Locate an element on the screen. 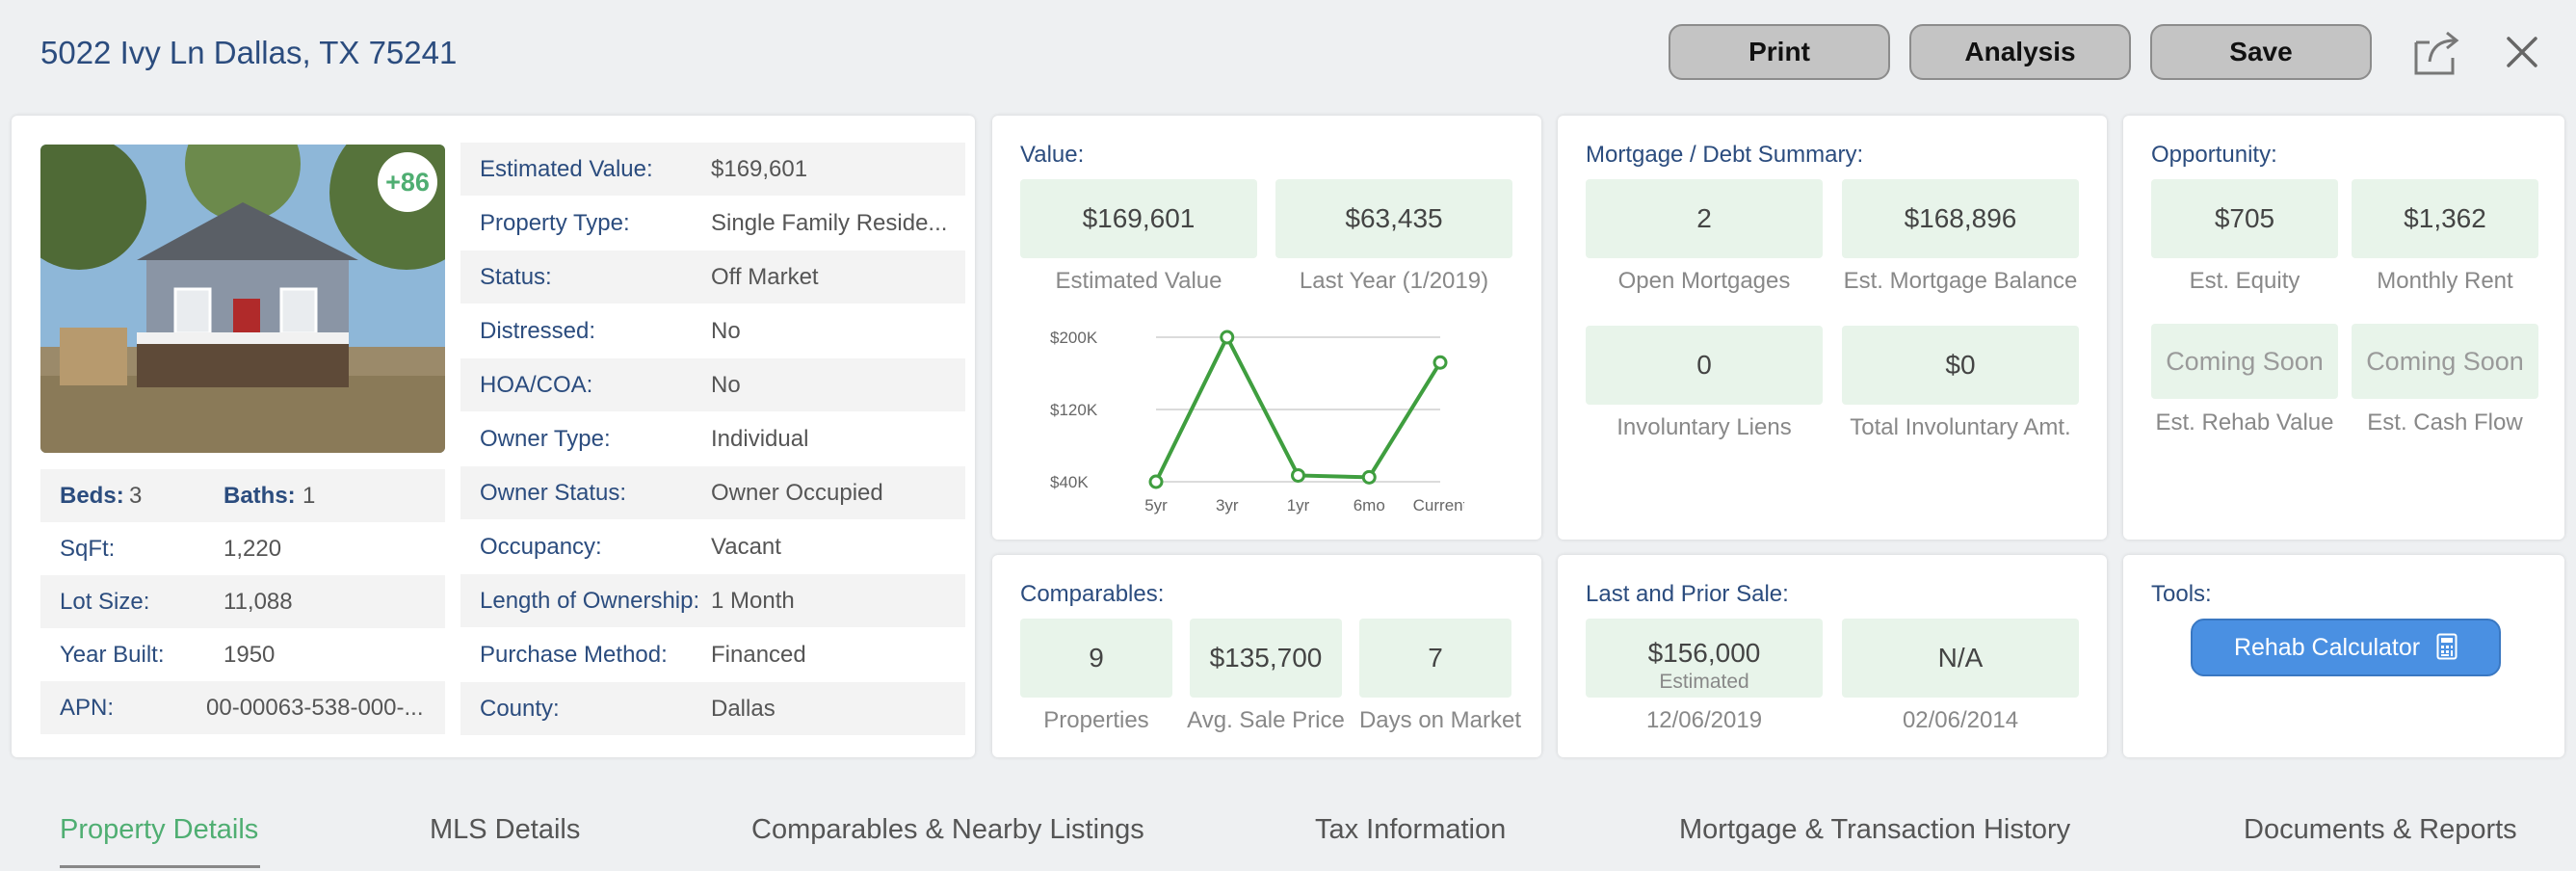 This screenshot has height=871, width=2576. detail-row: SqFt: 1,220 is located at coordinates (242, 549).